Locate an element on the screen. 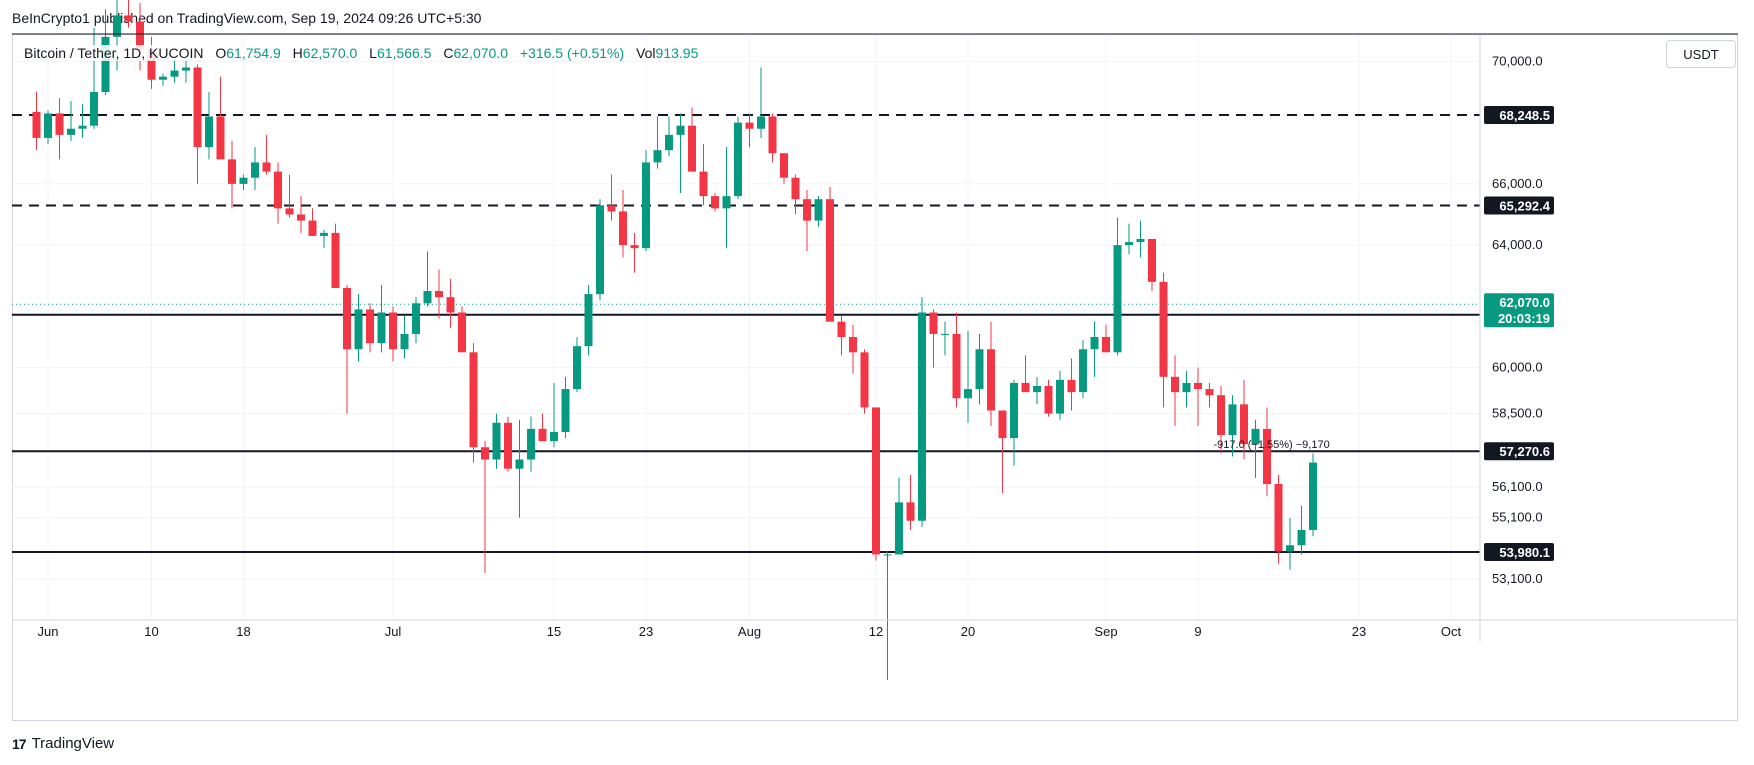 Image resolution: width=1754 pixels, height=765 pixels. legend-close-label: C is located at coordinates (448, 53).